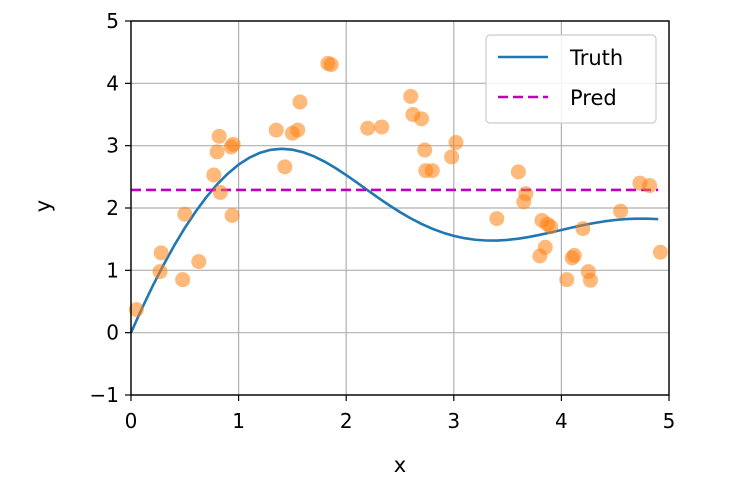 The image size is (734, 482). What do you see at coordinates (596, 58) in the screenshot?
I see `legend-label-truth: Truth` at bounding box center [596, 58].